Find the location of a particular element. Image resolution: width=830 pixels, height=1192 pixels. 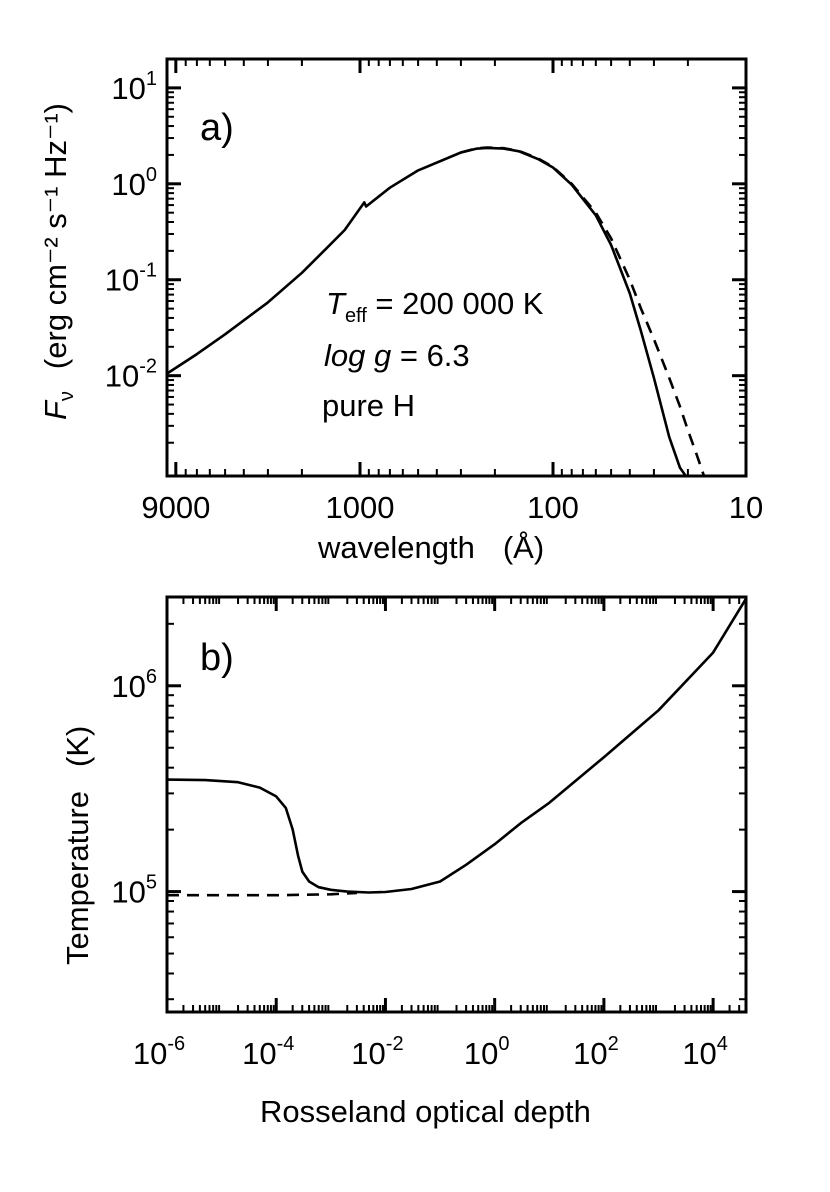

x-tick-exp: -2 is located at coordinates (395, 1044).